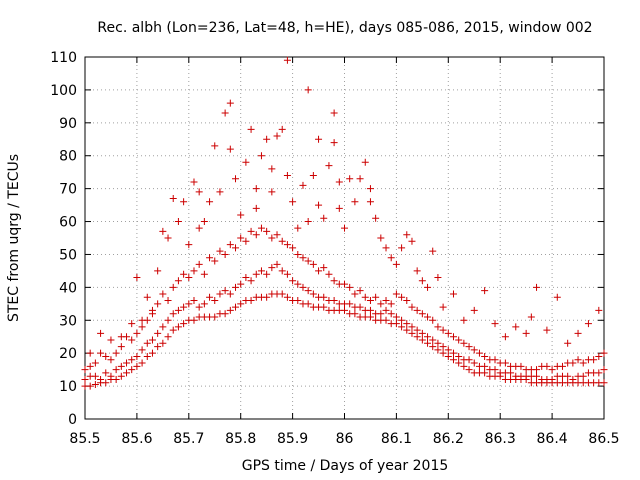  Describe the element at coordinates (68, 255) in the screenshot. I see `y-tick-label: 50` at that location.